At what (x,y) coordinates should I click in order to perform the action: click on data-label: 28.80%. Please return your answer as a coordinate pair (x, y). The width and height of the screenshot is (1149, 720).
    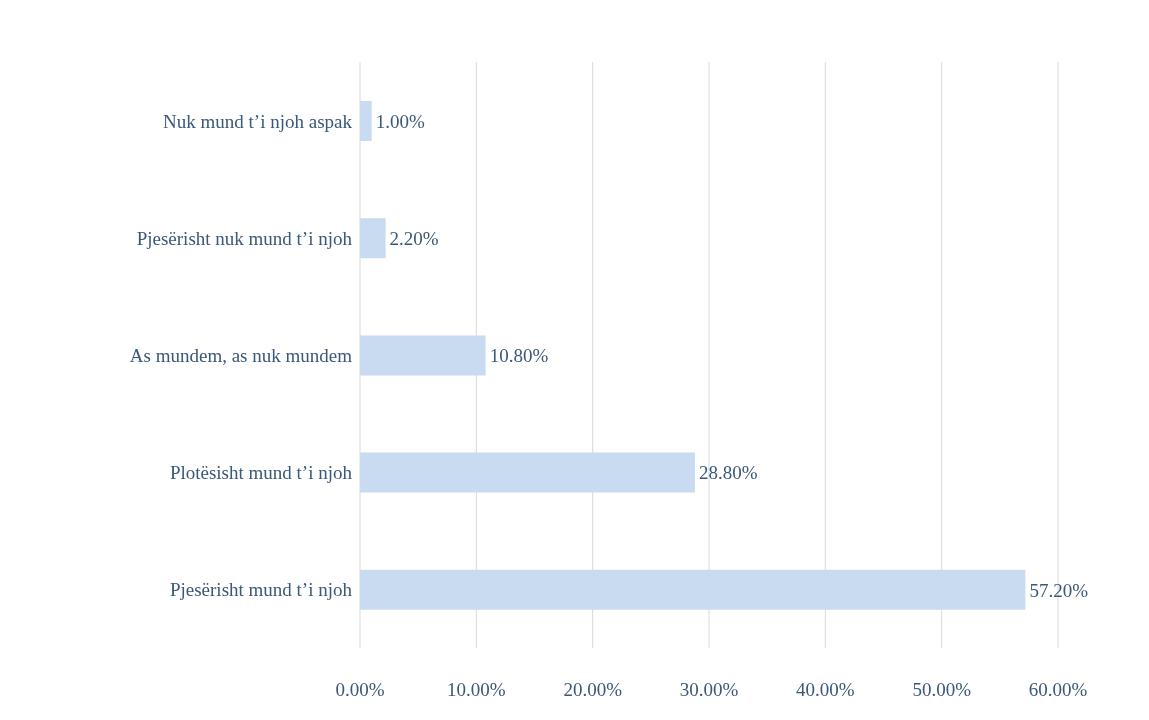
    Looking at the image, I should click on (728, 473).